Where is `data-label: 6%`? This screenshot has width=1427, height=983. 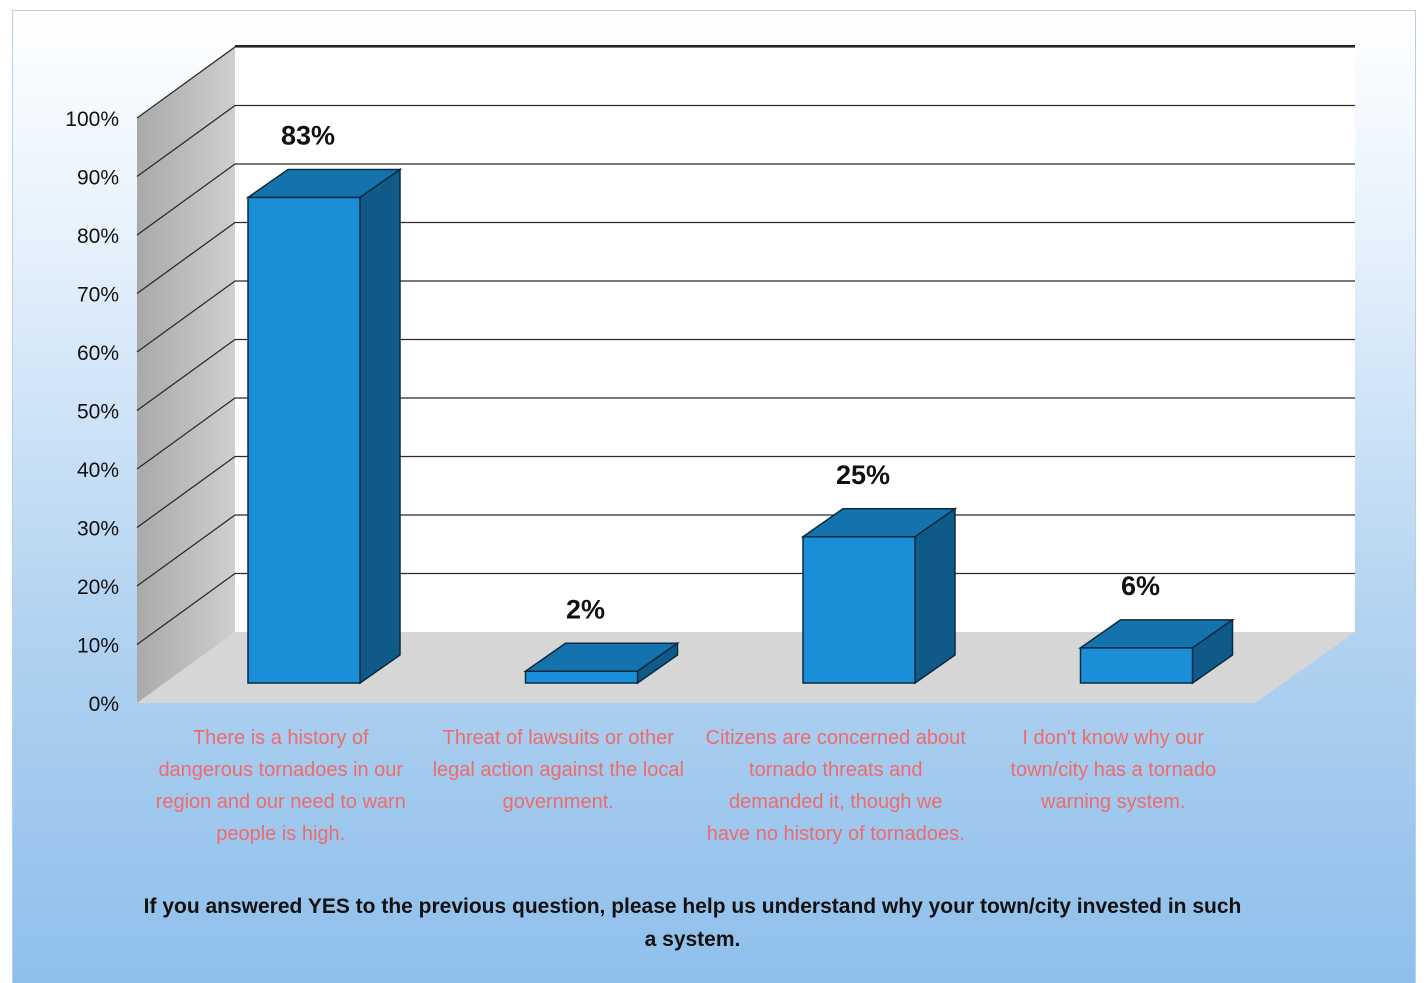
data-label: 6% is located at coordinates (1140, 586).